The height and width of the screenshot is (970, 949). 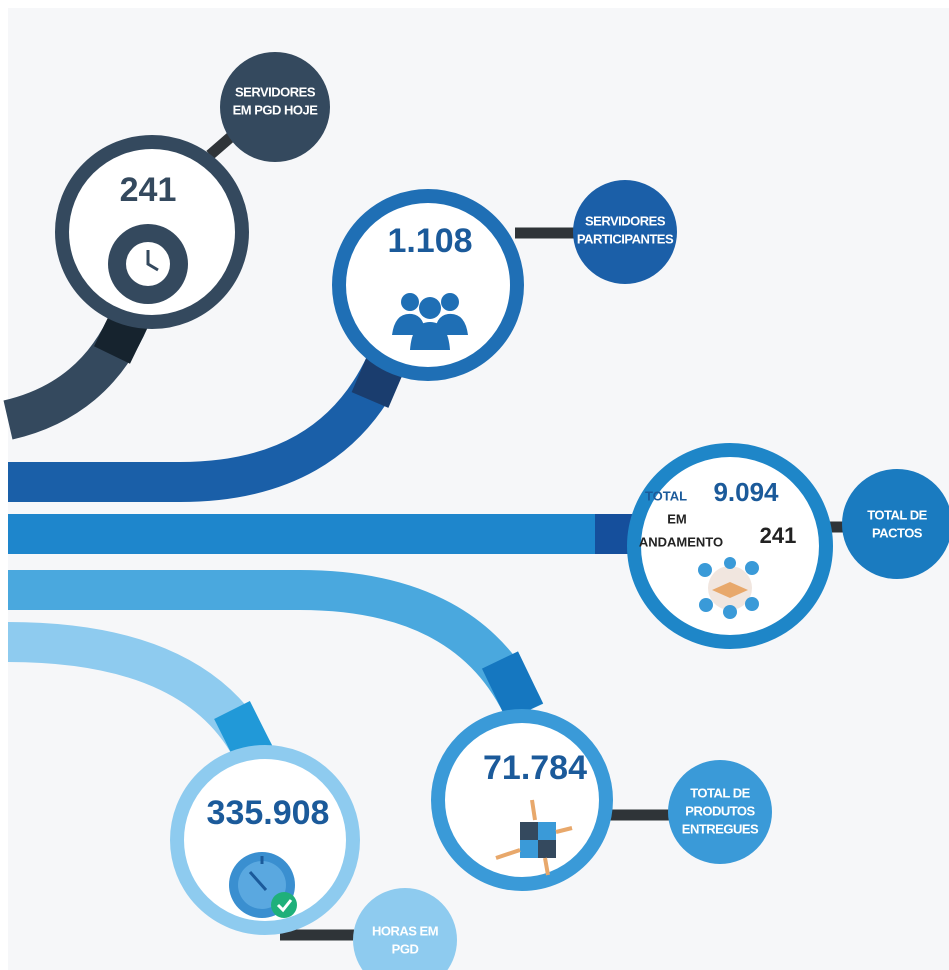 What do you see at coordinates (897, 532) in the screenshot?
I see `node-label: PACTOS` at bounding box center [897, 532].